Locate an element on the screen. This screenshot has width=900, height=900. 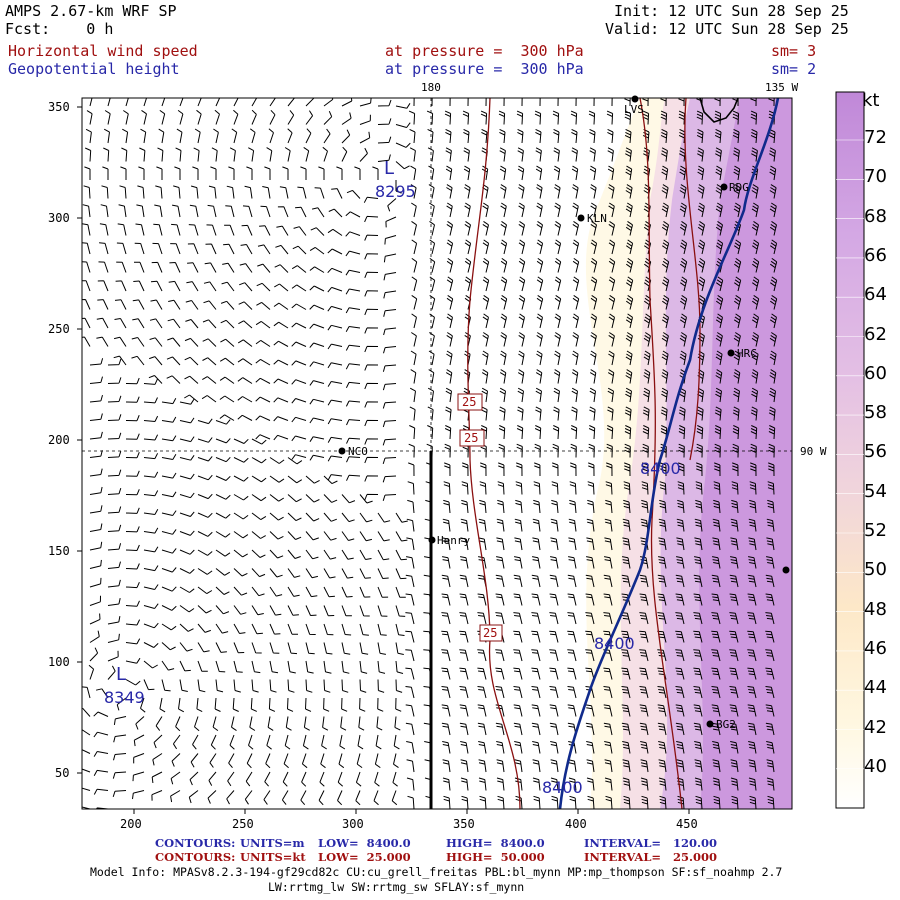
contours-info-speed-units: UNITS=kt is located at coordinates (273, 857).